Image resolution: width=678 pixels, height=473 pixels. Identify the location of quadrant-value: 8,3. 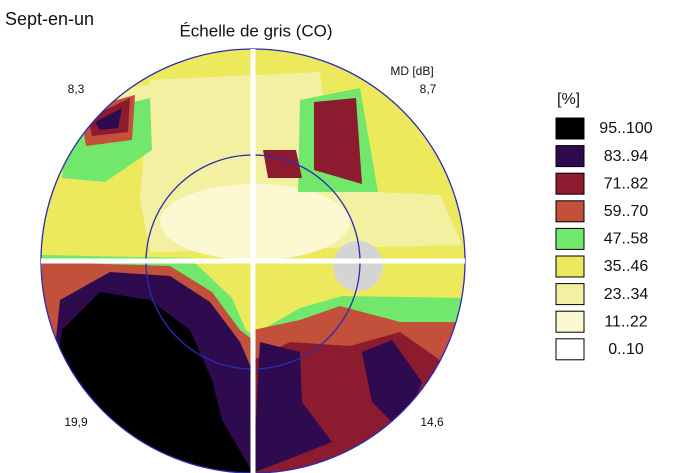
(76, 89).